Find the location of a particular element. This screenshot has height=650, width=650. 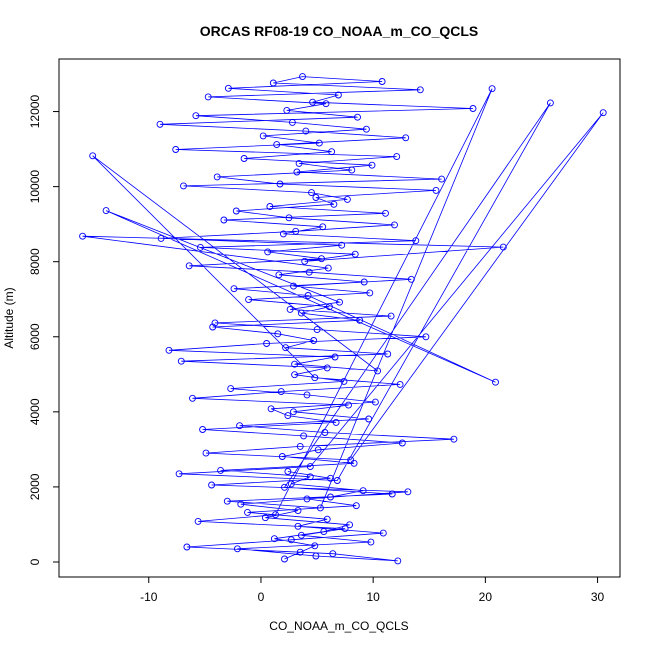

y-tick-label: 6000 is located at coordinates (35, 336).